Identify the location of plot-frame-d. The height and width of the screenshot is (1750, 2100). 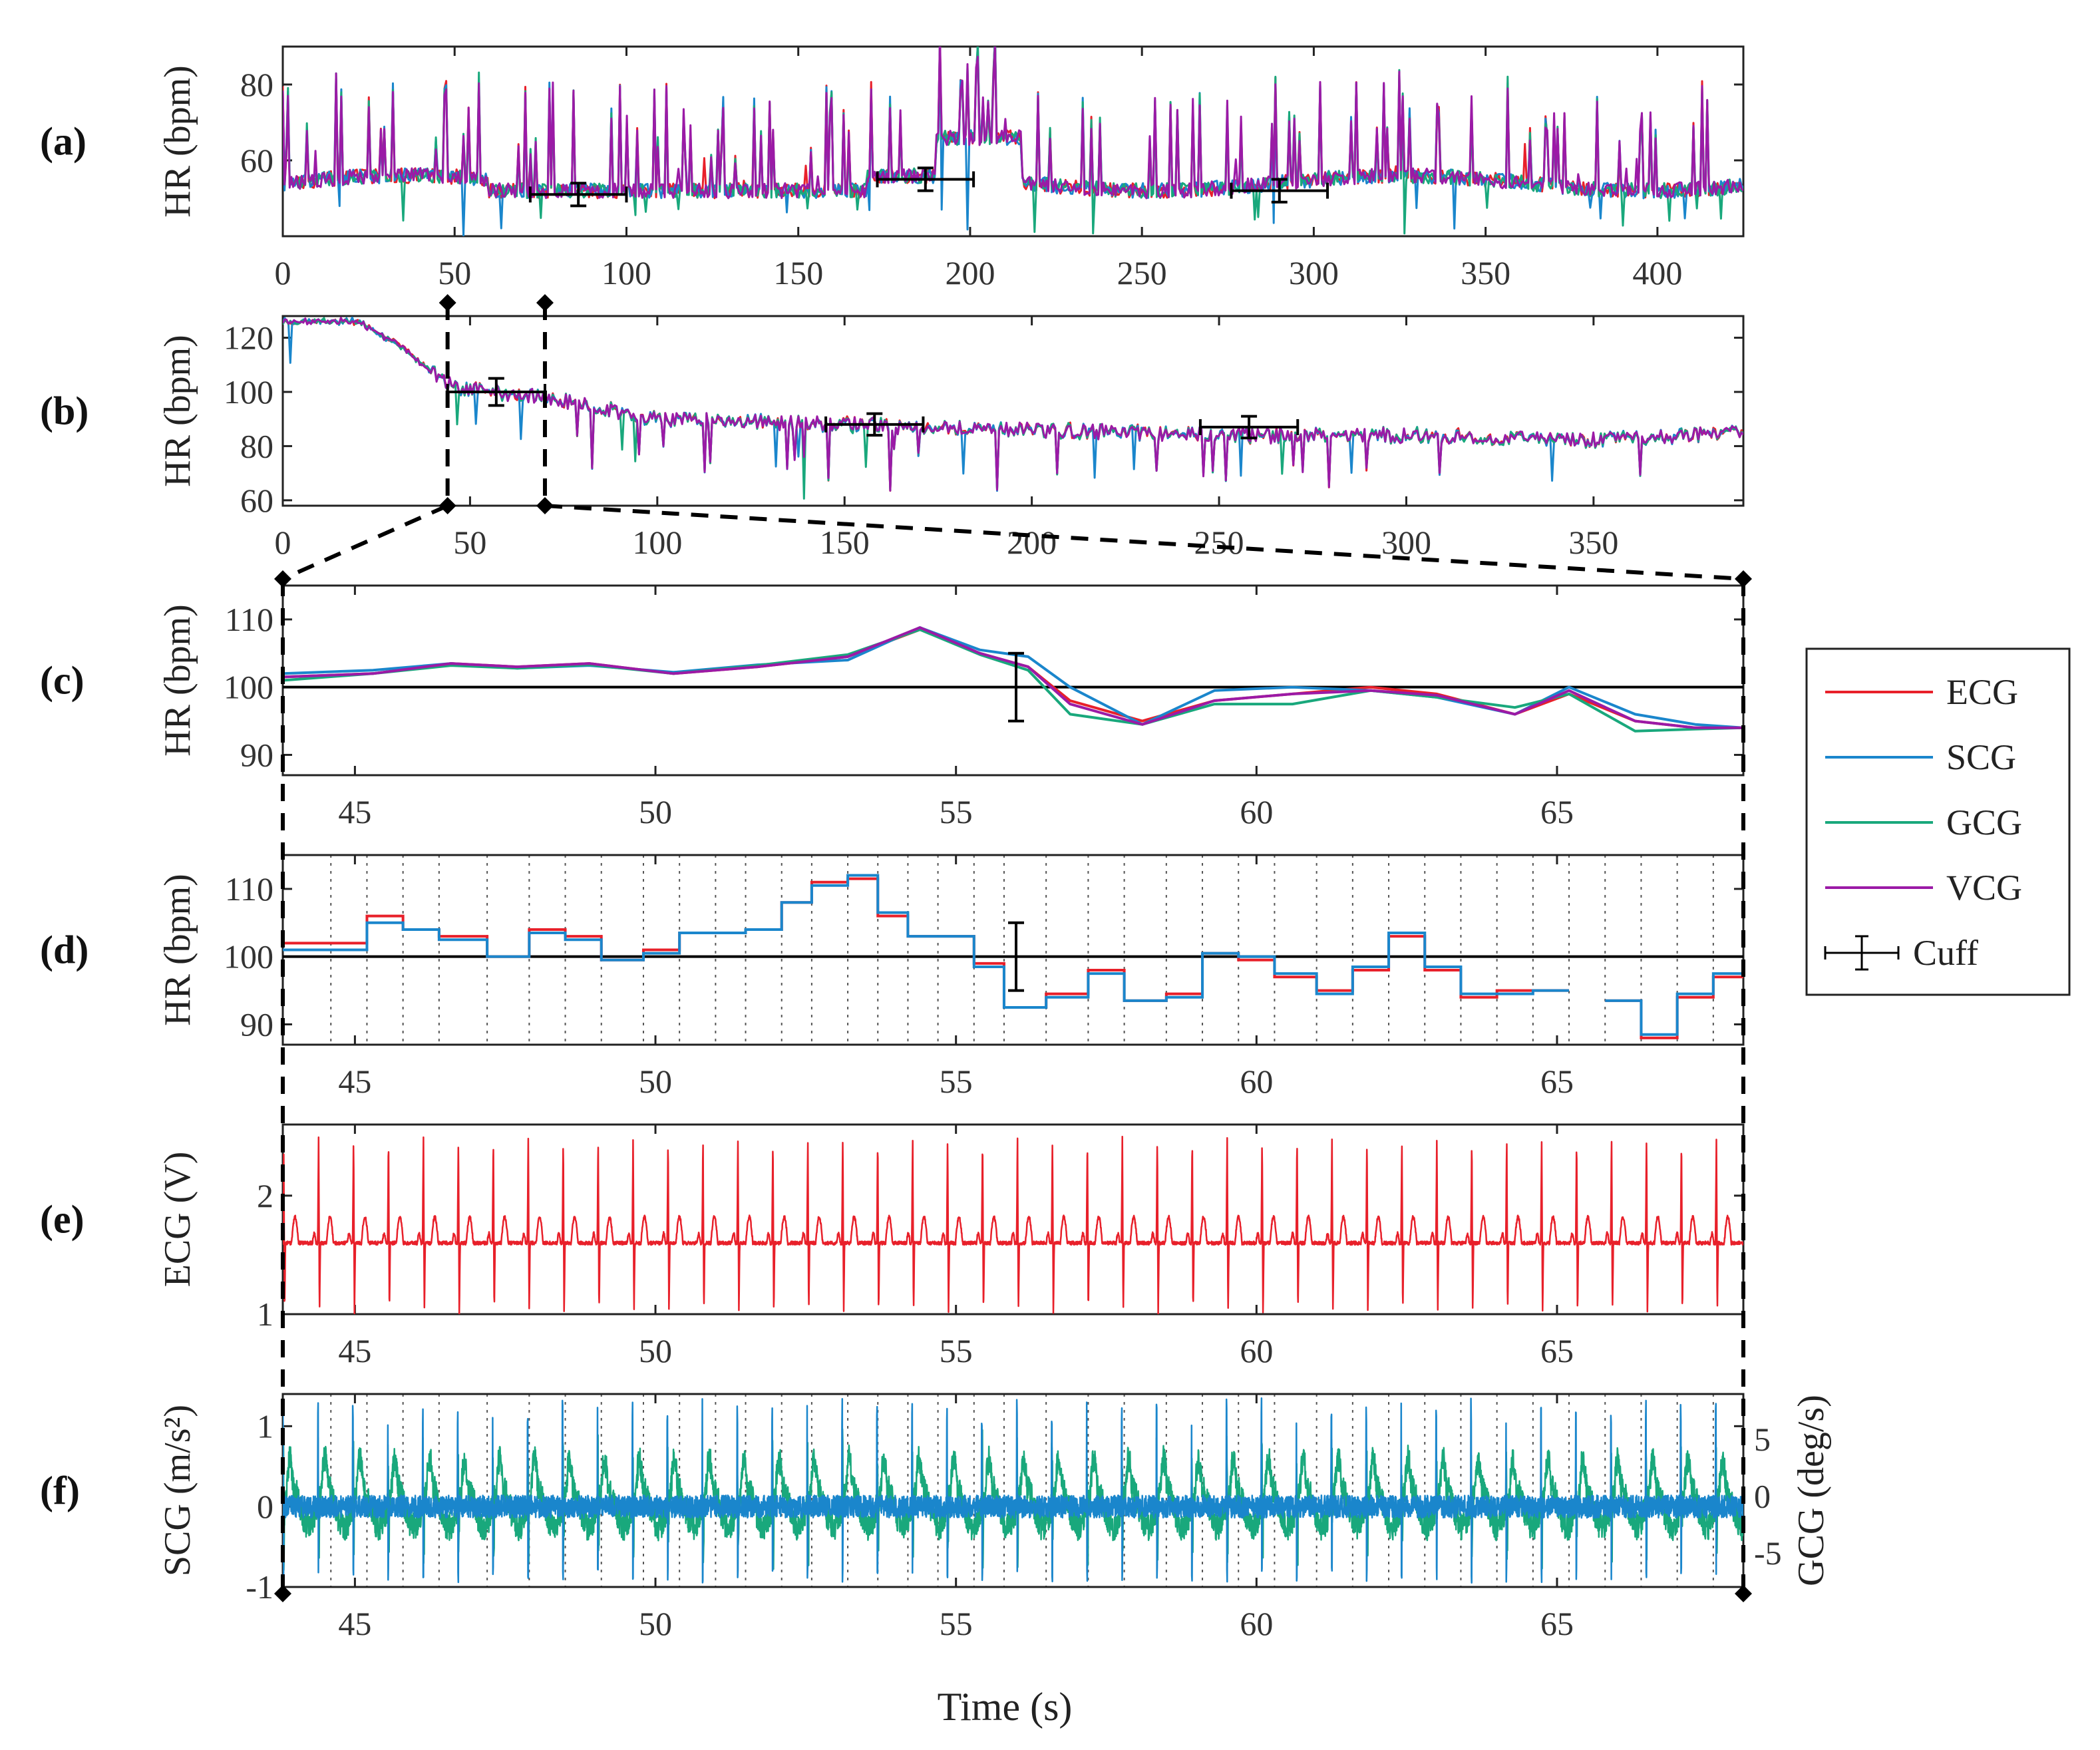
(1013, 950).